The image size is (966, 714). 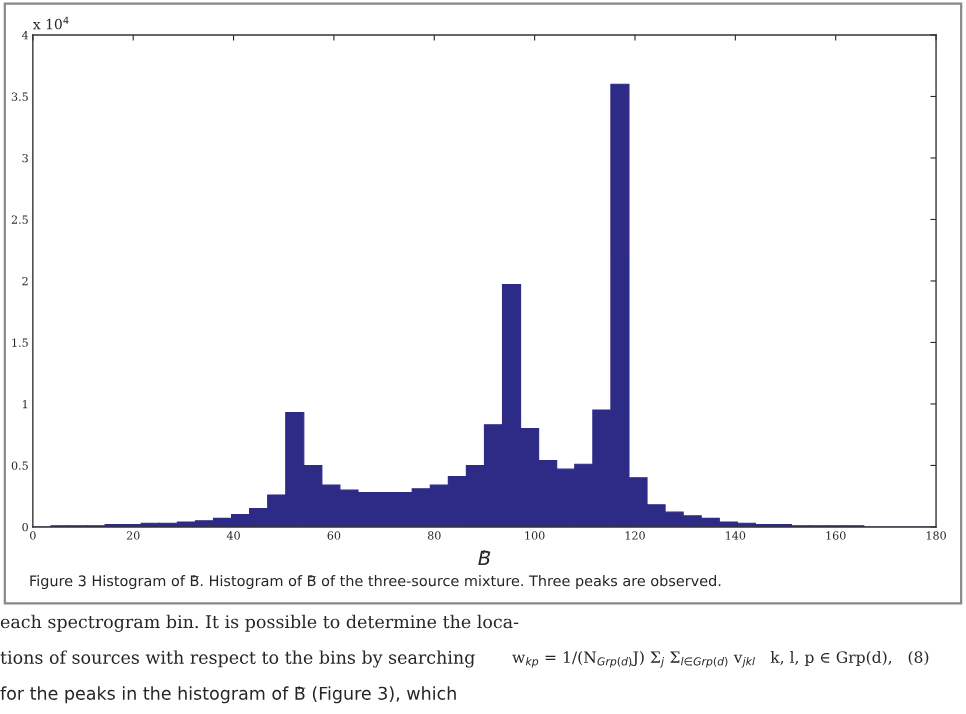 What do you see at coordinates (259, 623) in the screenshot?
I see `text: each spectrogram bin. It is possible to determine the loca-` at bounding box center [259, 623].